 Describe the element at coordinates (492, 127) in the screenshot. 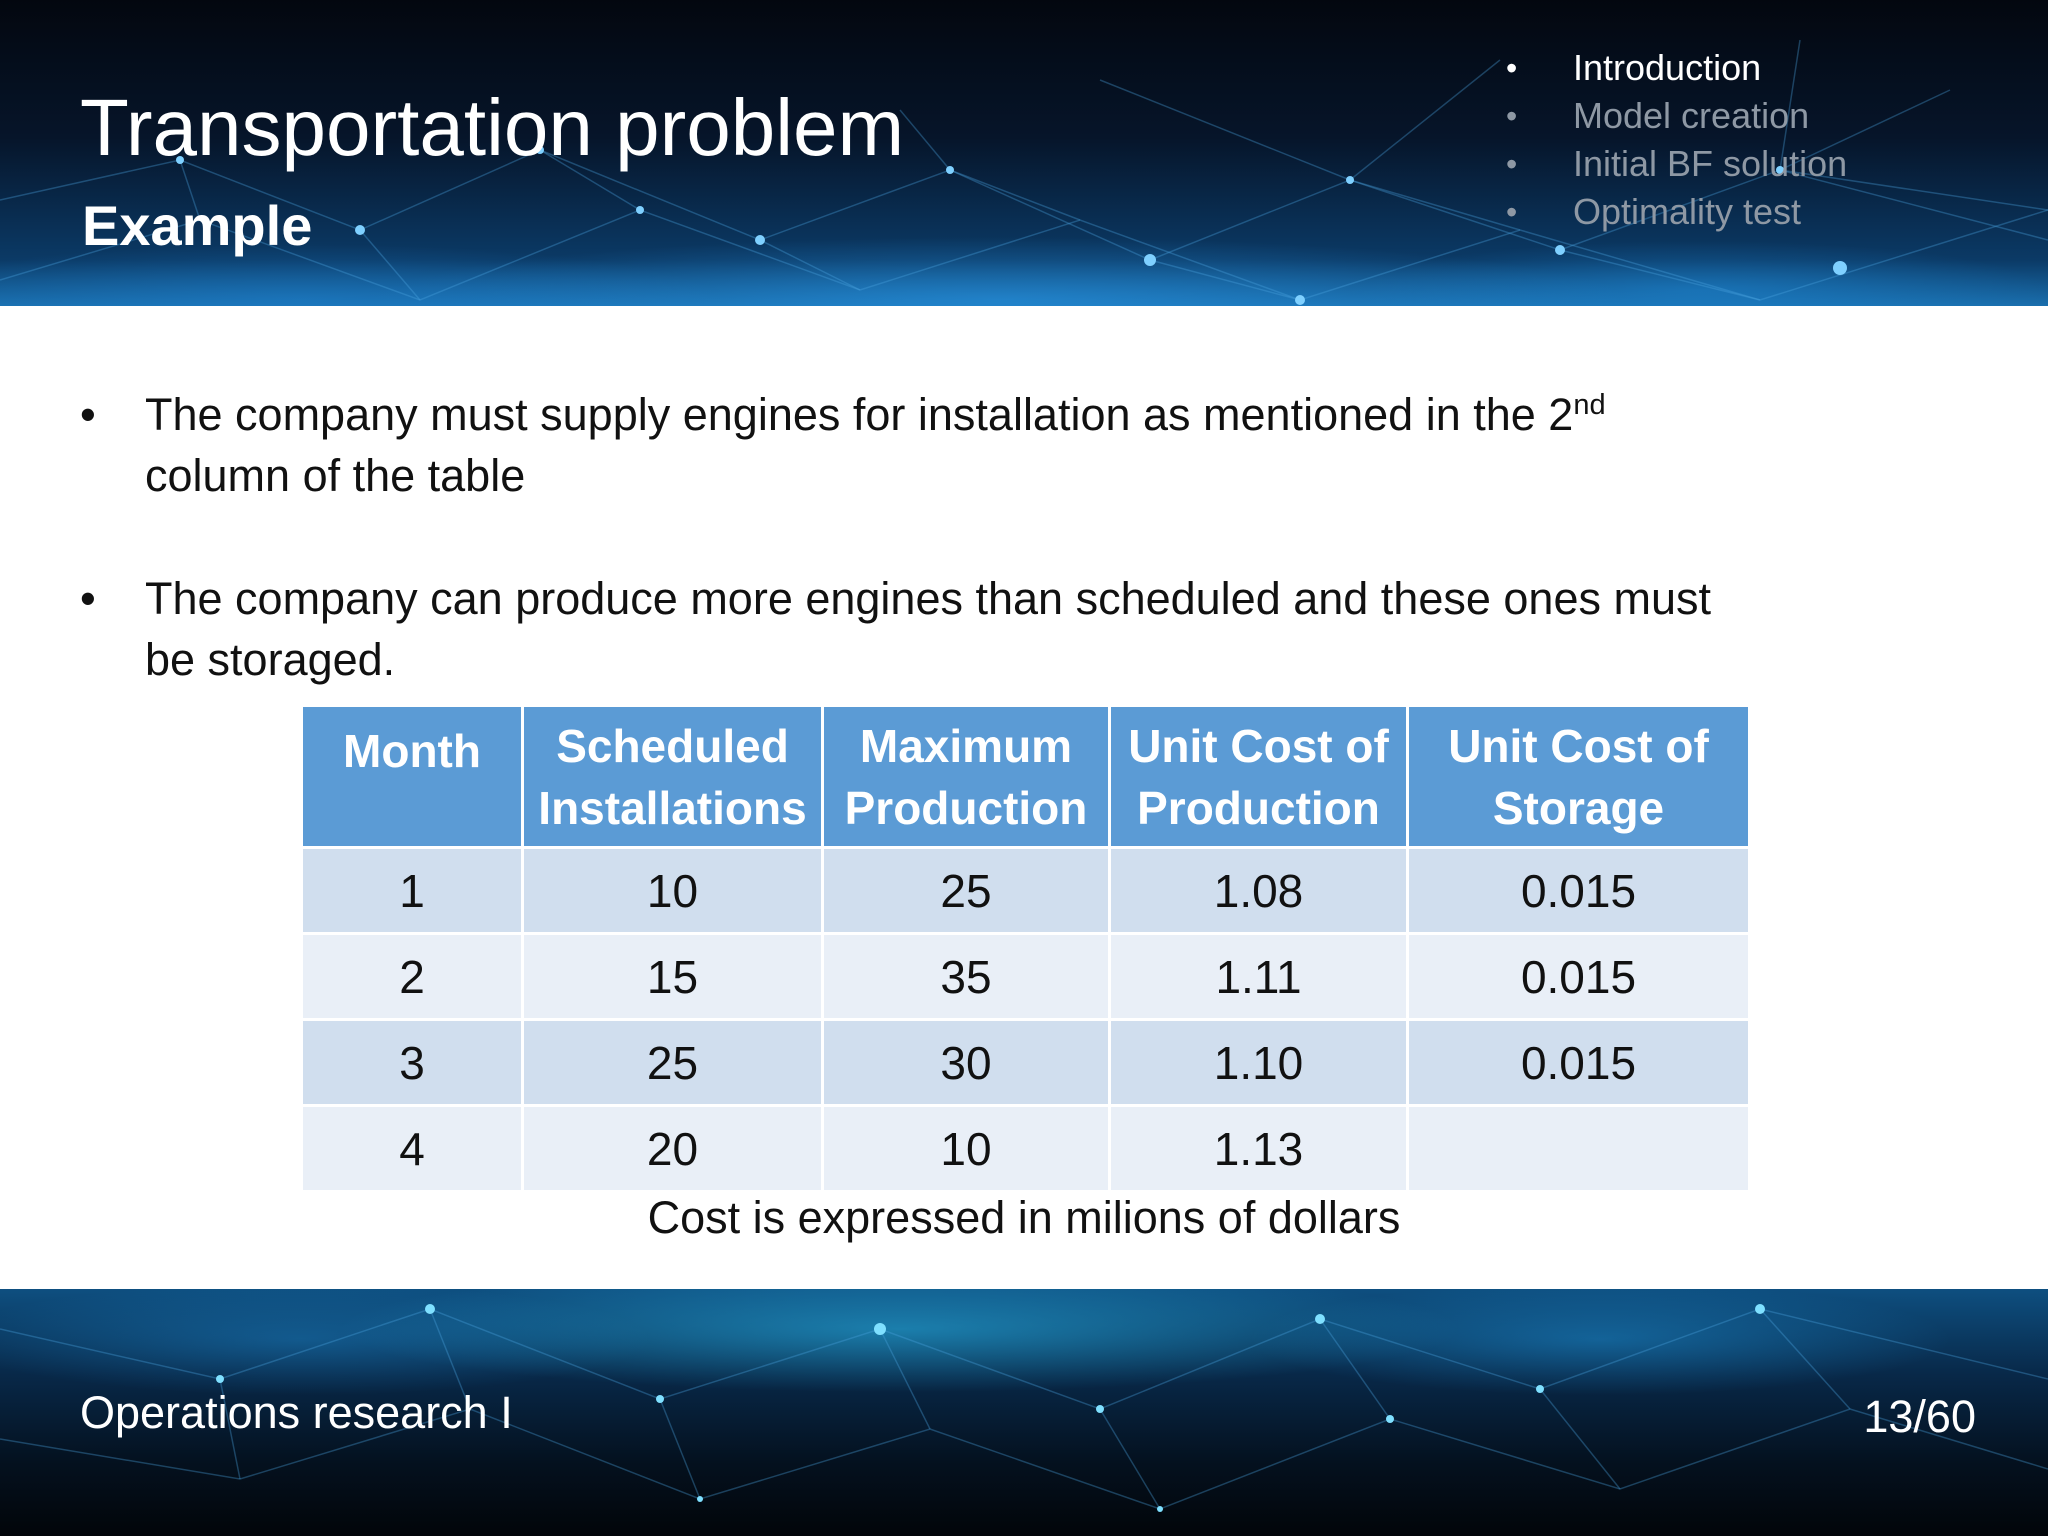

I see `slide-title: Transportation problem` at that location.